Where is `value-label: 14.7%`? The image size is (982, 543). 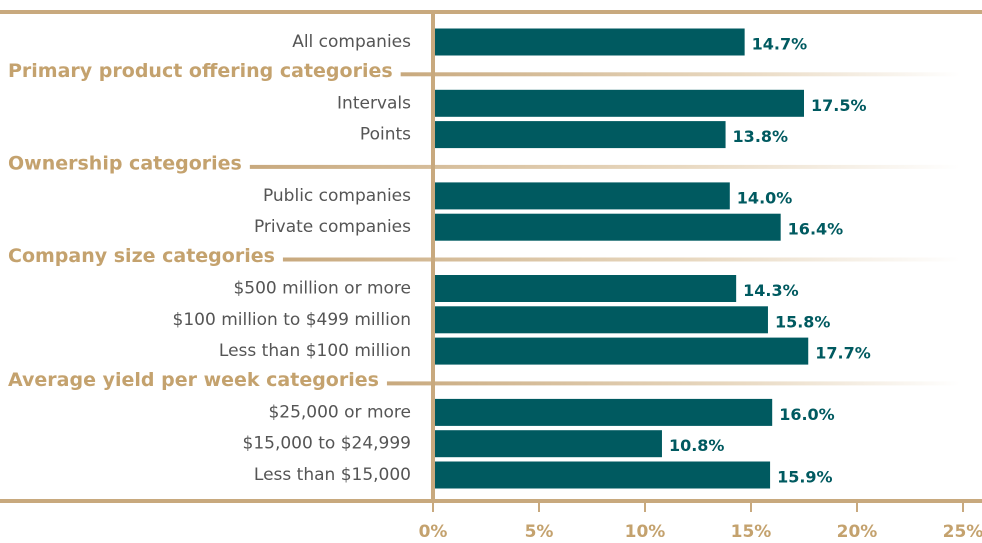
value-label: 14.7% is located at coordinates (780, 44).